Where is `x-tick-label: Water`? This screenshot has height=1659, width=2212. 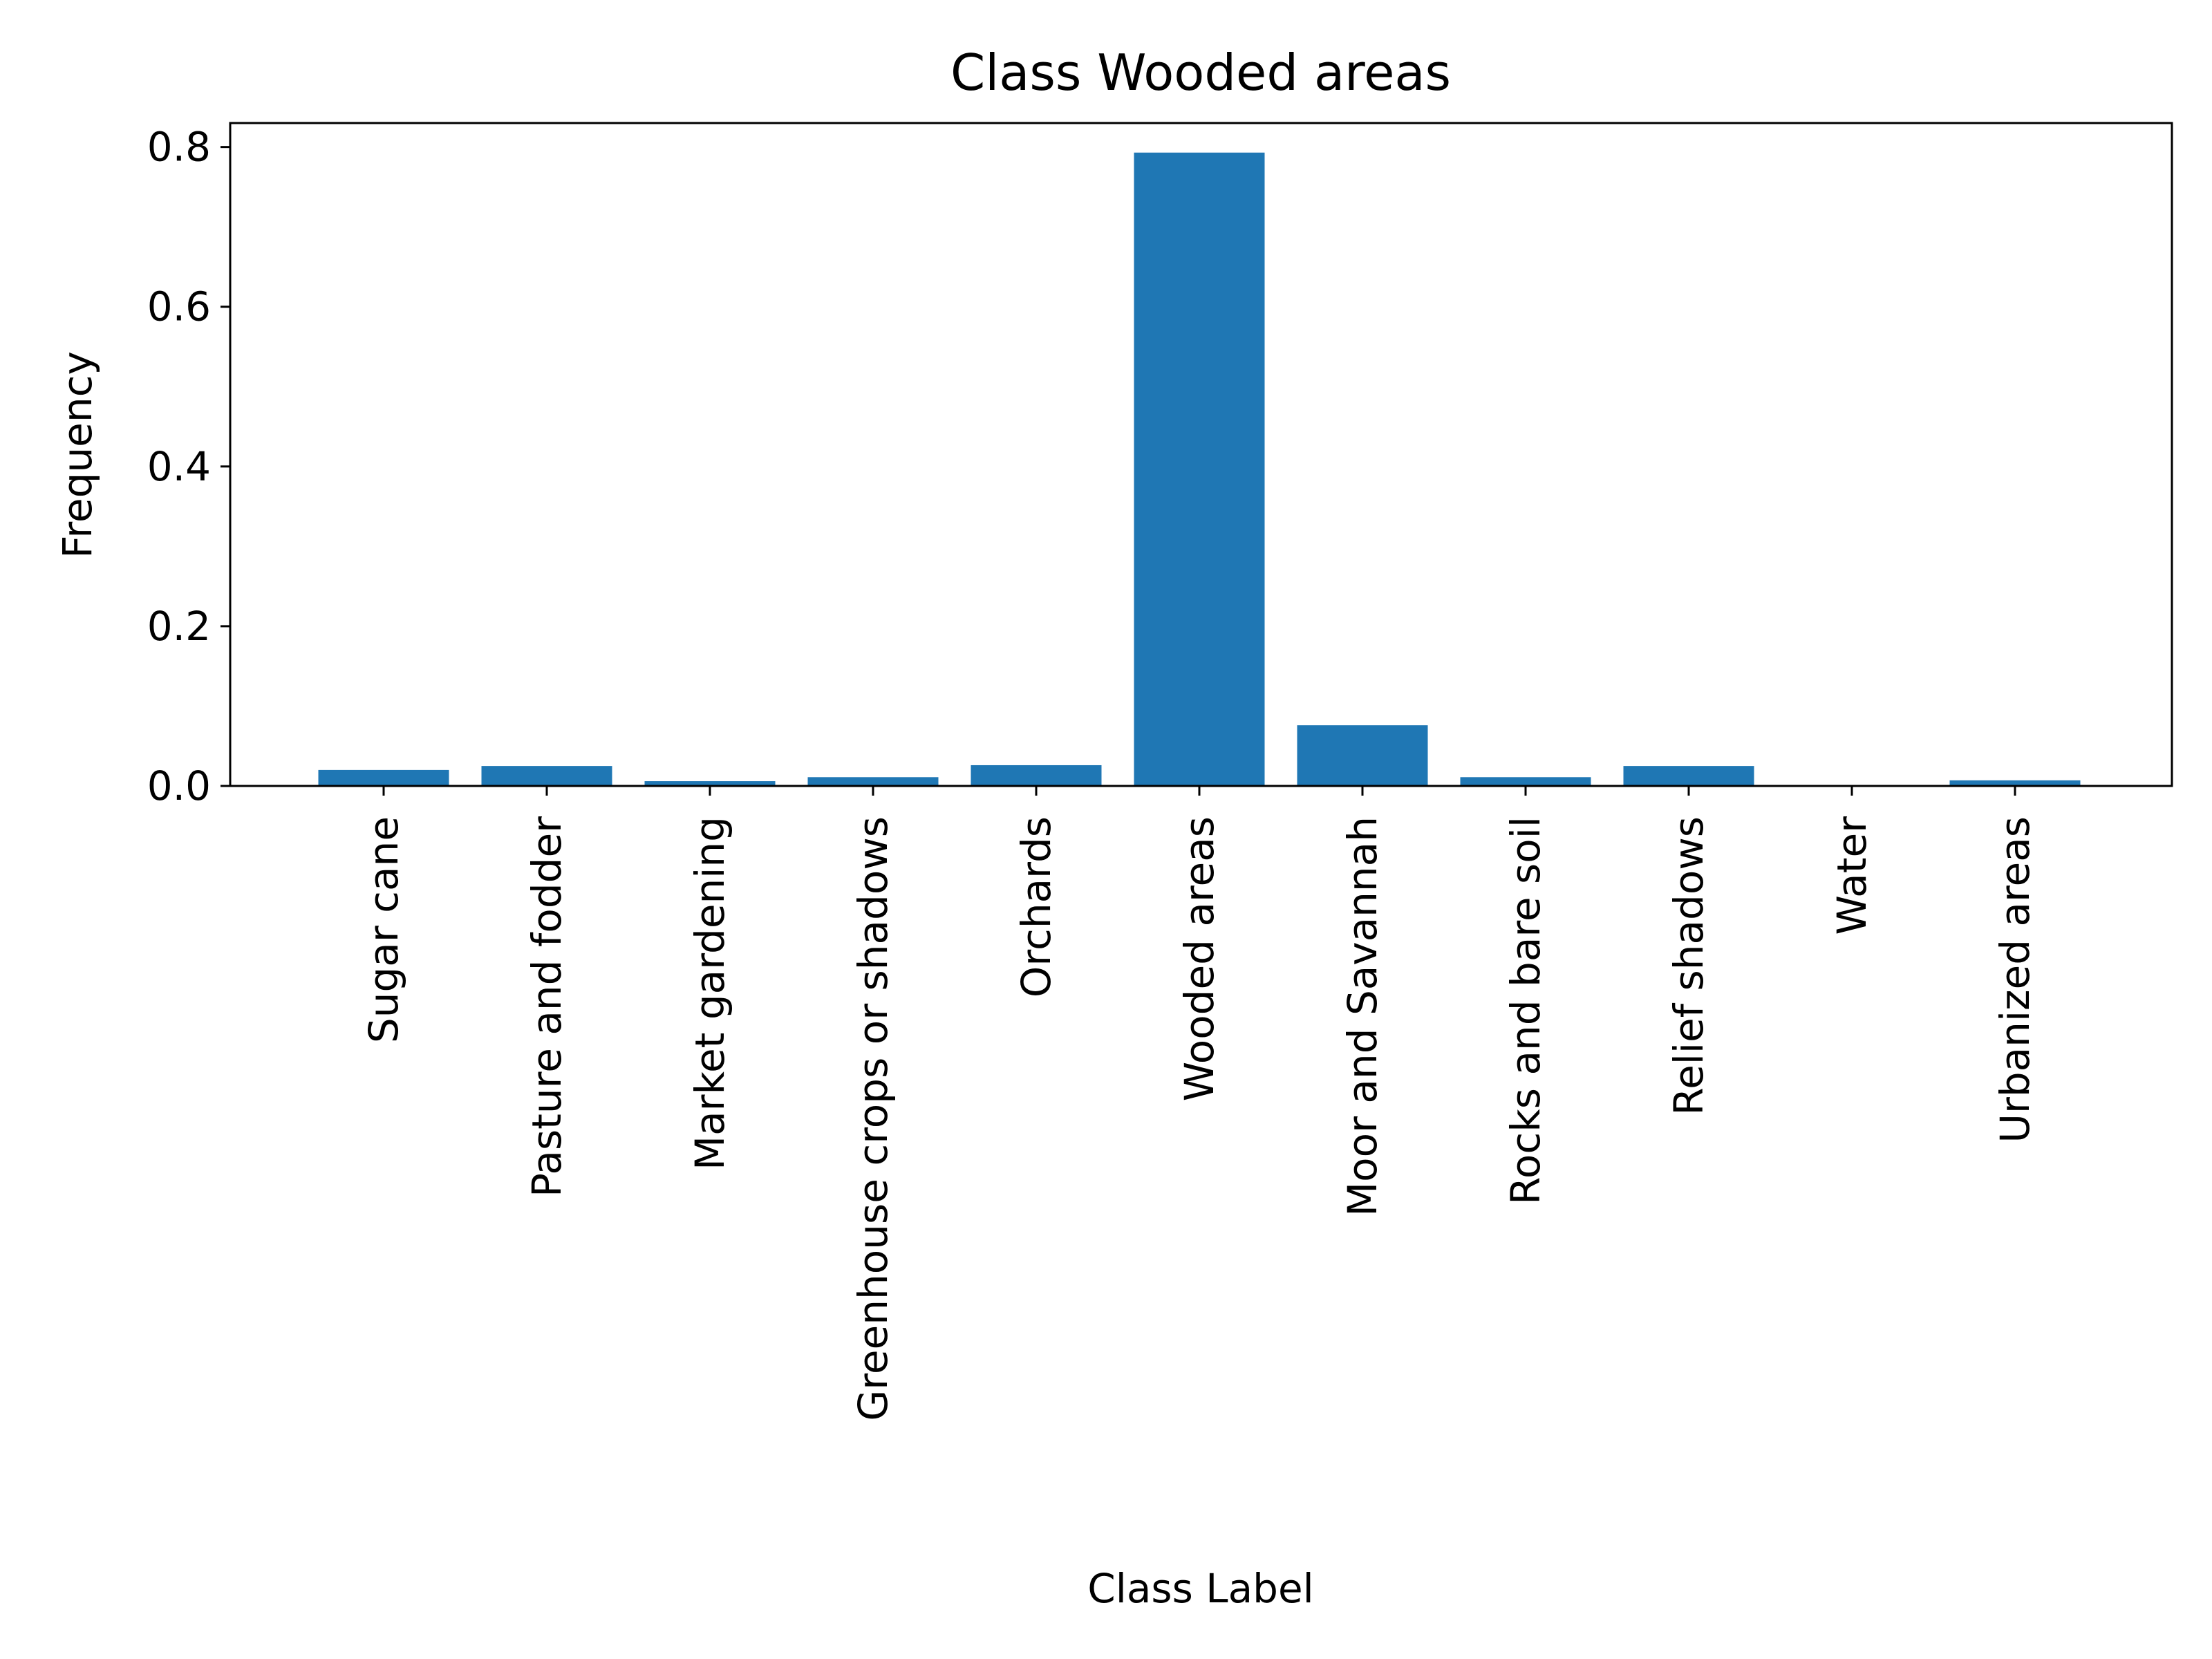
x-tick-label: Water is located at coordinates (1851, 875).